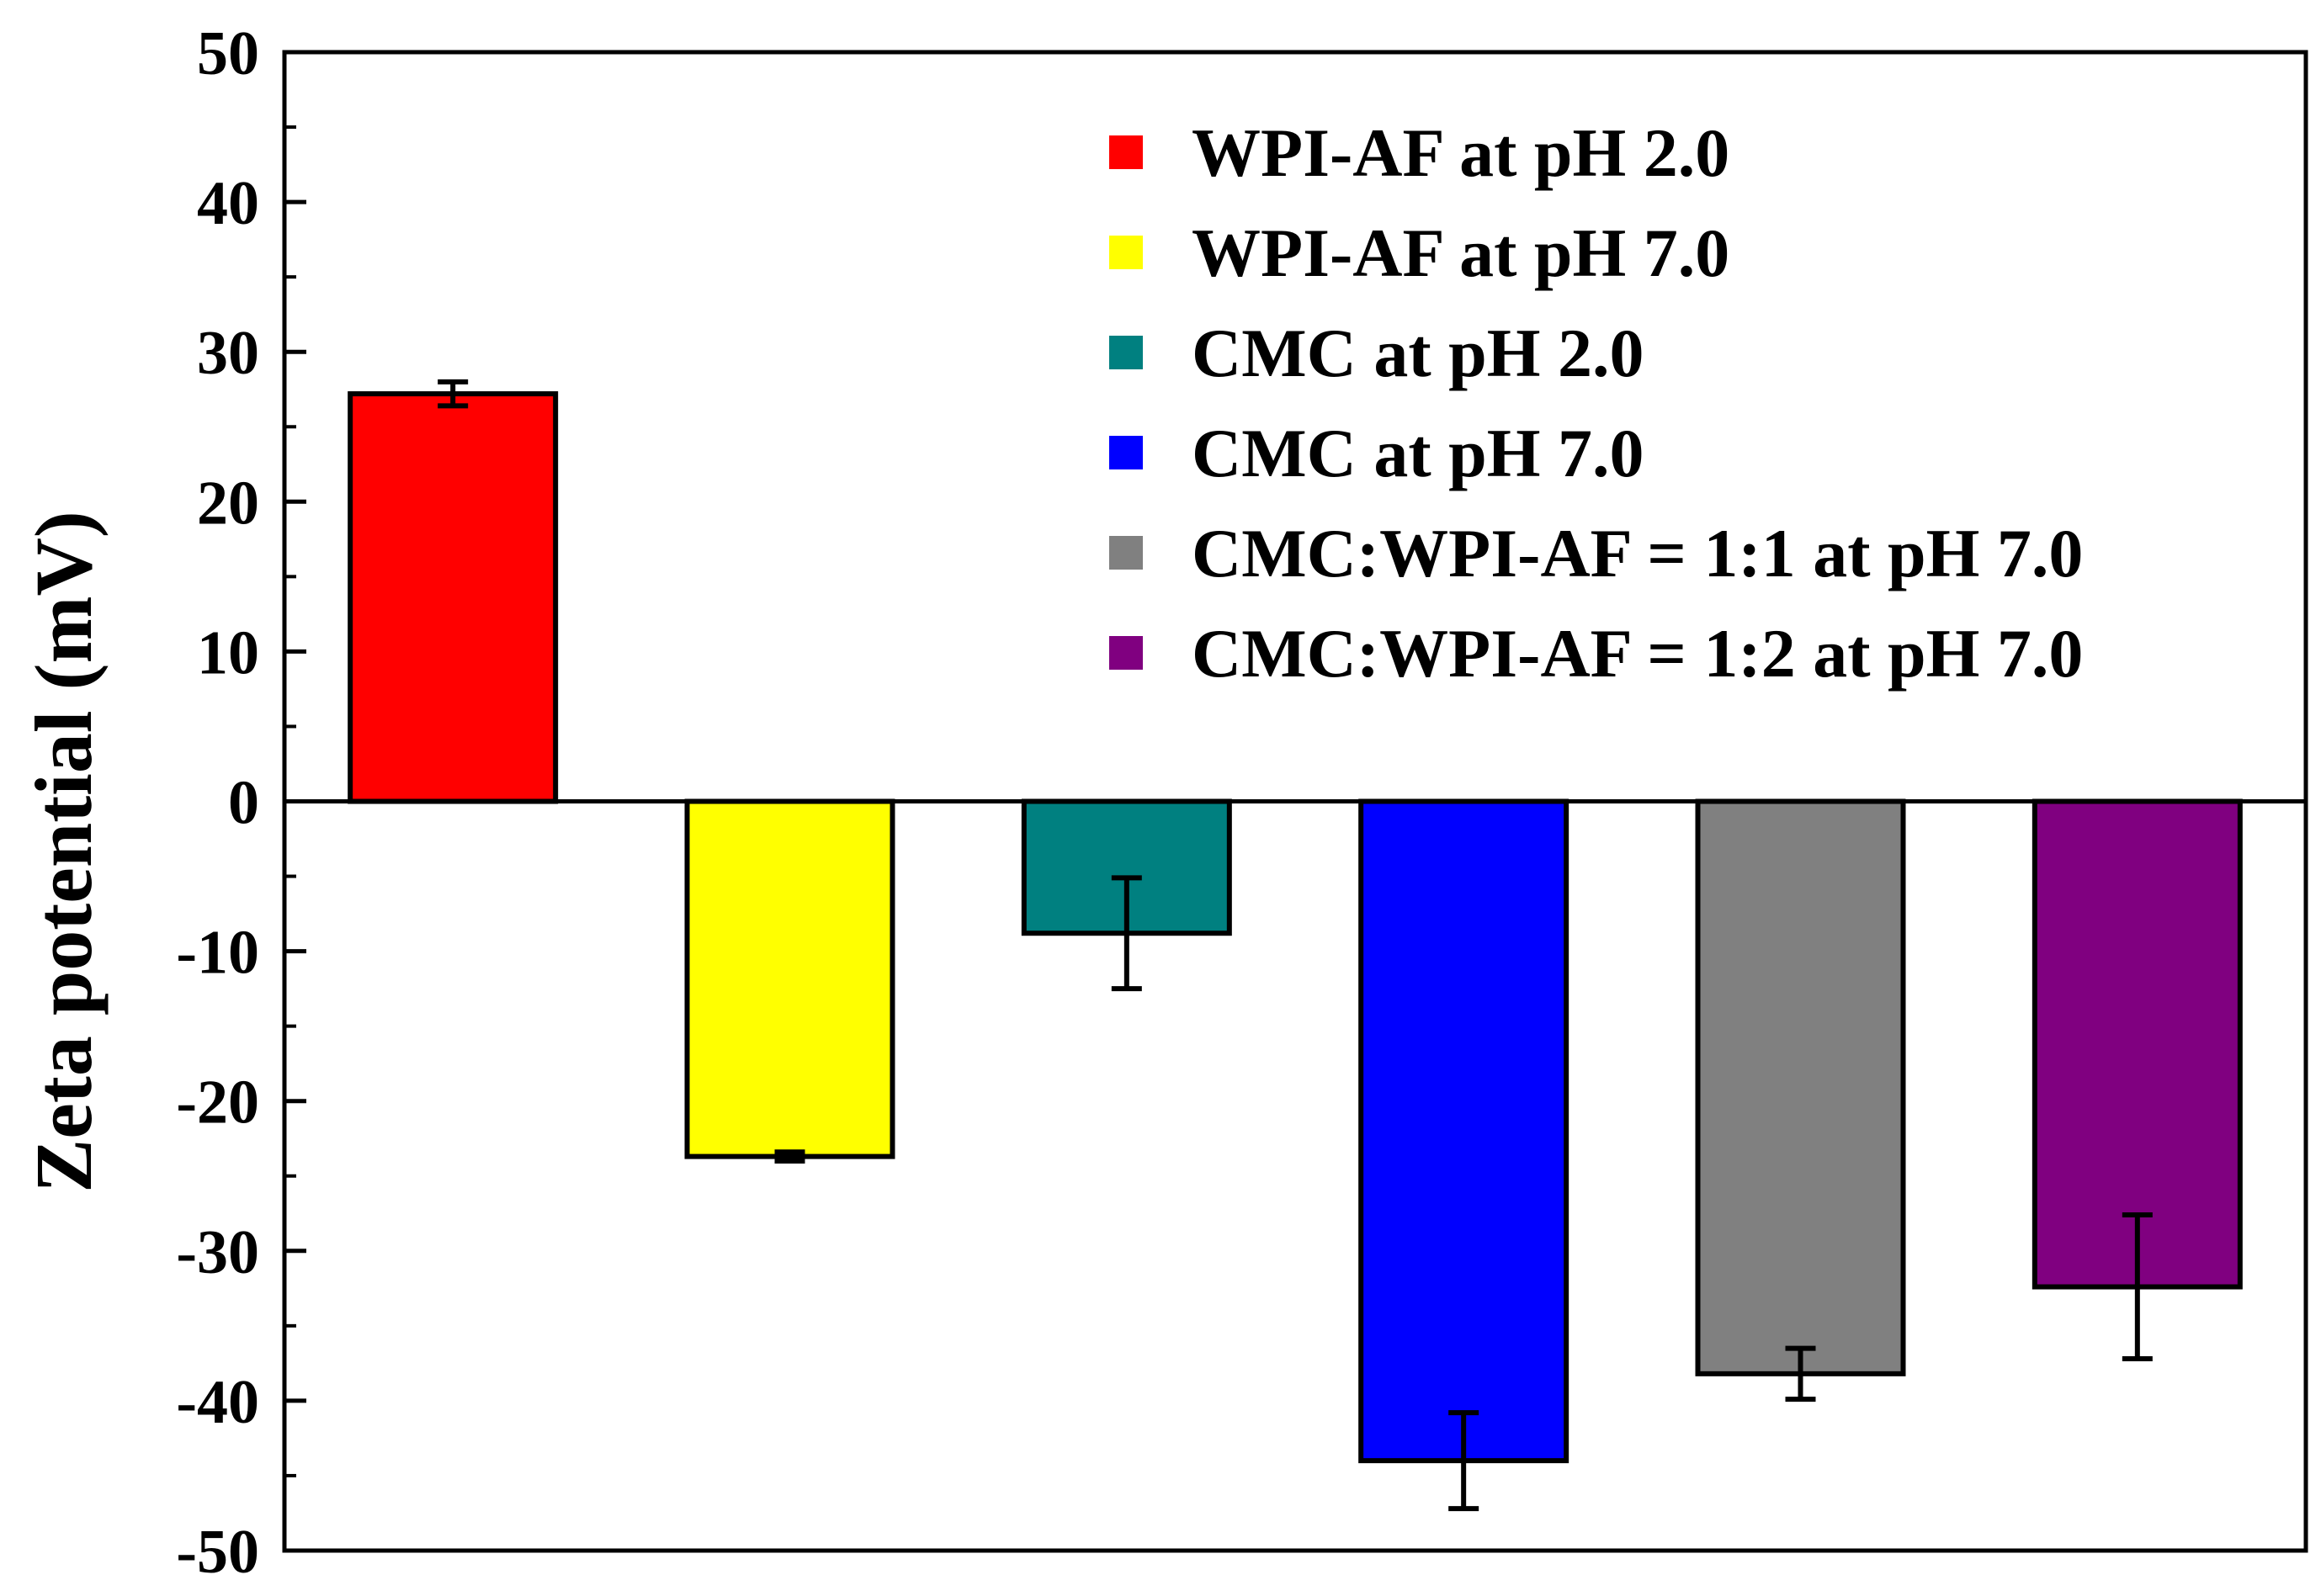 The image size is (2321, 1596). Describe the element at coordinates (1418, 353) in the screenshot. I see `legend-label: CMC at pH 2.0` at that location.